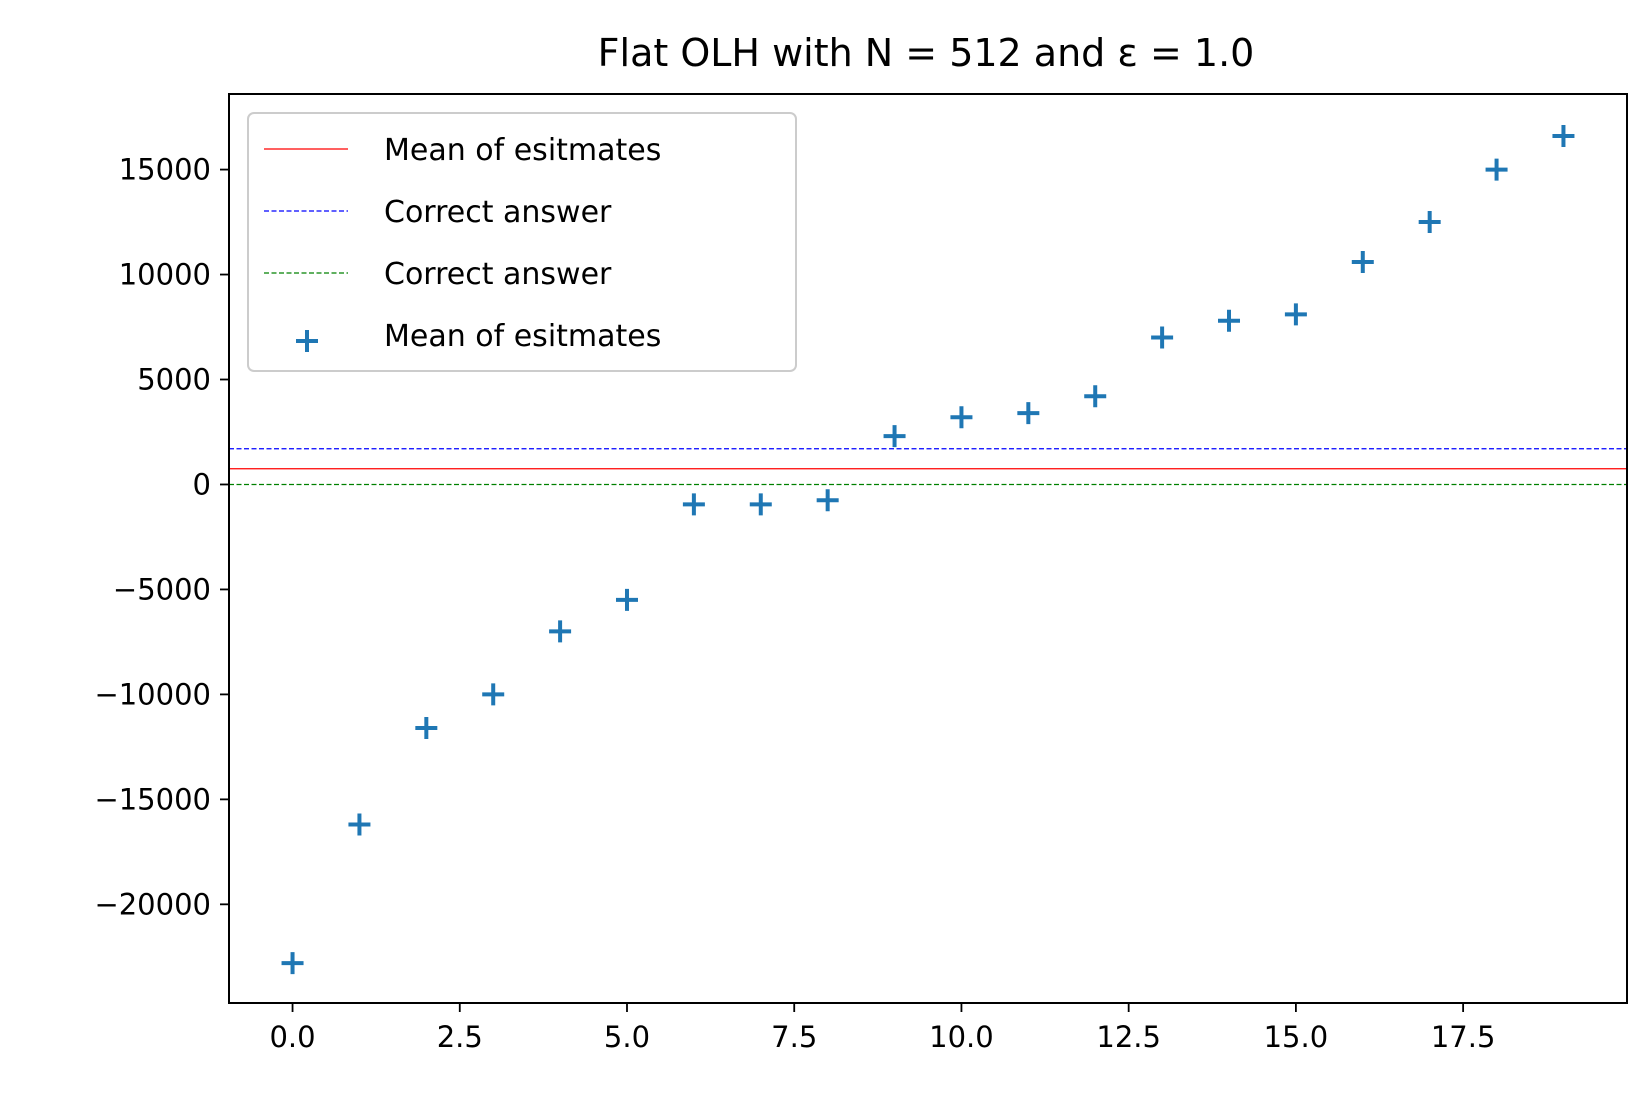 This screenshot has width=1651, height=1098. Describe the element at coordinates (794, 1037) in the screenshot. I see `x-tick-label: 7.5` at that location.